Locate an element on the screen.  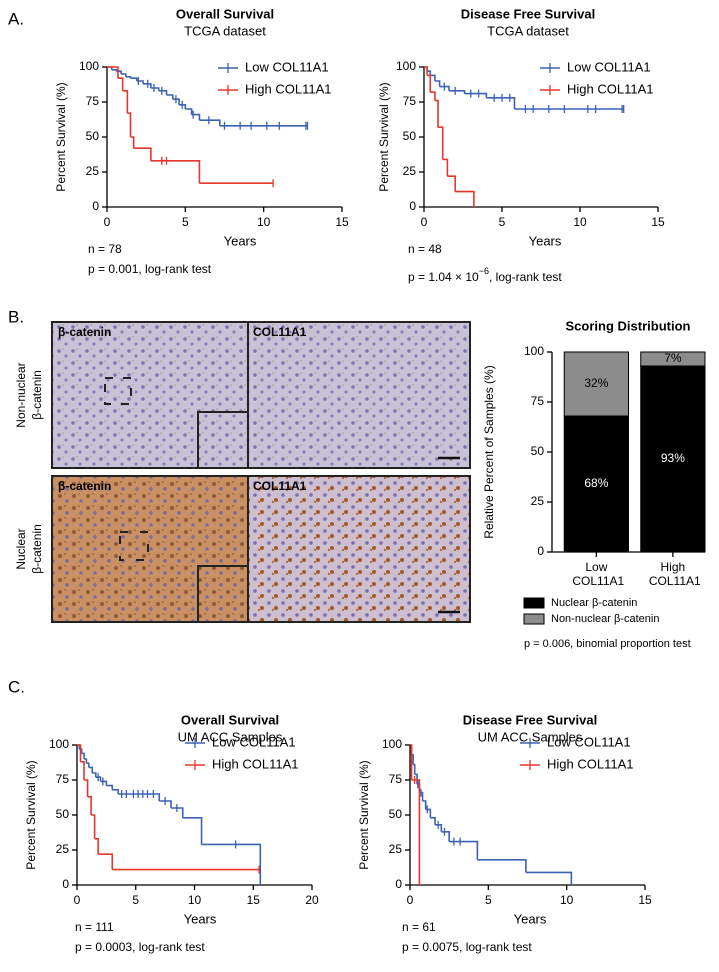
chart-title: Disease Free Survival is located at coordinates (528, 13).